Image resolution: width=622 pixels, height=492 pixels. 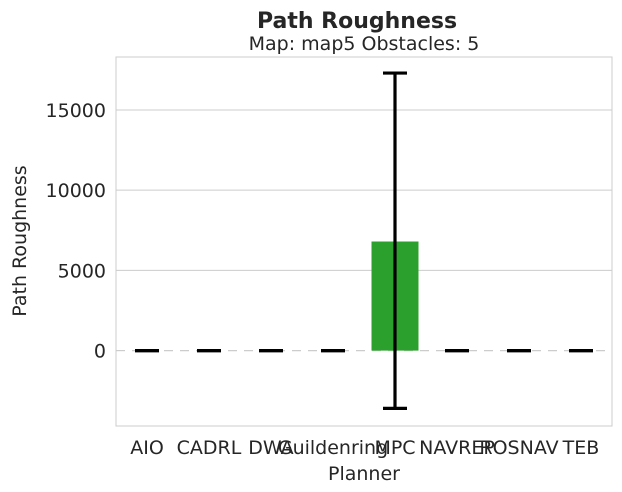 What do you see at coordinates (76, 191) in the screenshot?
I see `y-tick-label: 10000` at bounding box center [76, 191].